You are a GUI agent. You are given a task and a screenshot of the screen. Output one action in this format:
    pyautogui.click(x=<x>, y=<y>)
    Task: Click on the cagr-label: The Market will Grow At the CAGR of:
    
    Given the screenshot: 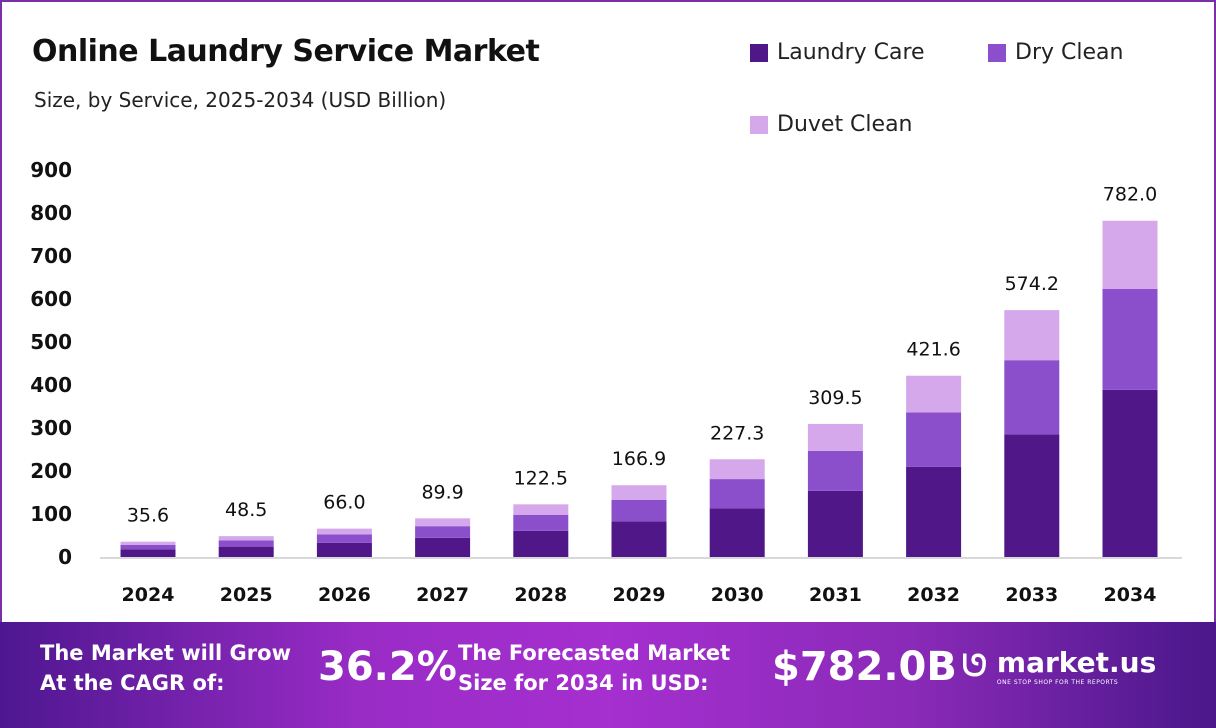 What is the action you would take?
    pyautogui.click(x=165, y=668)
    